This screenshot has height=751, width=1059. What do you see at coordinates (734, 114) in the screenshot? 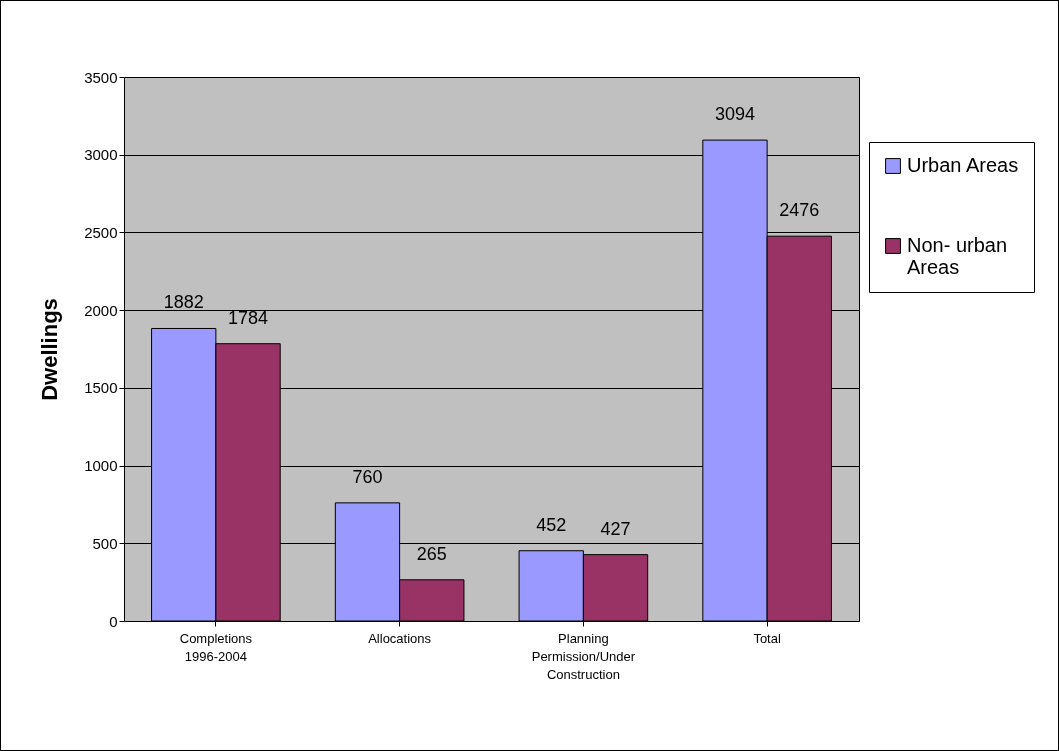
I see `data-label: 3094` at bounding box center [734, 114].